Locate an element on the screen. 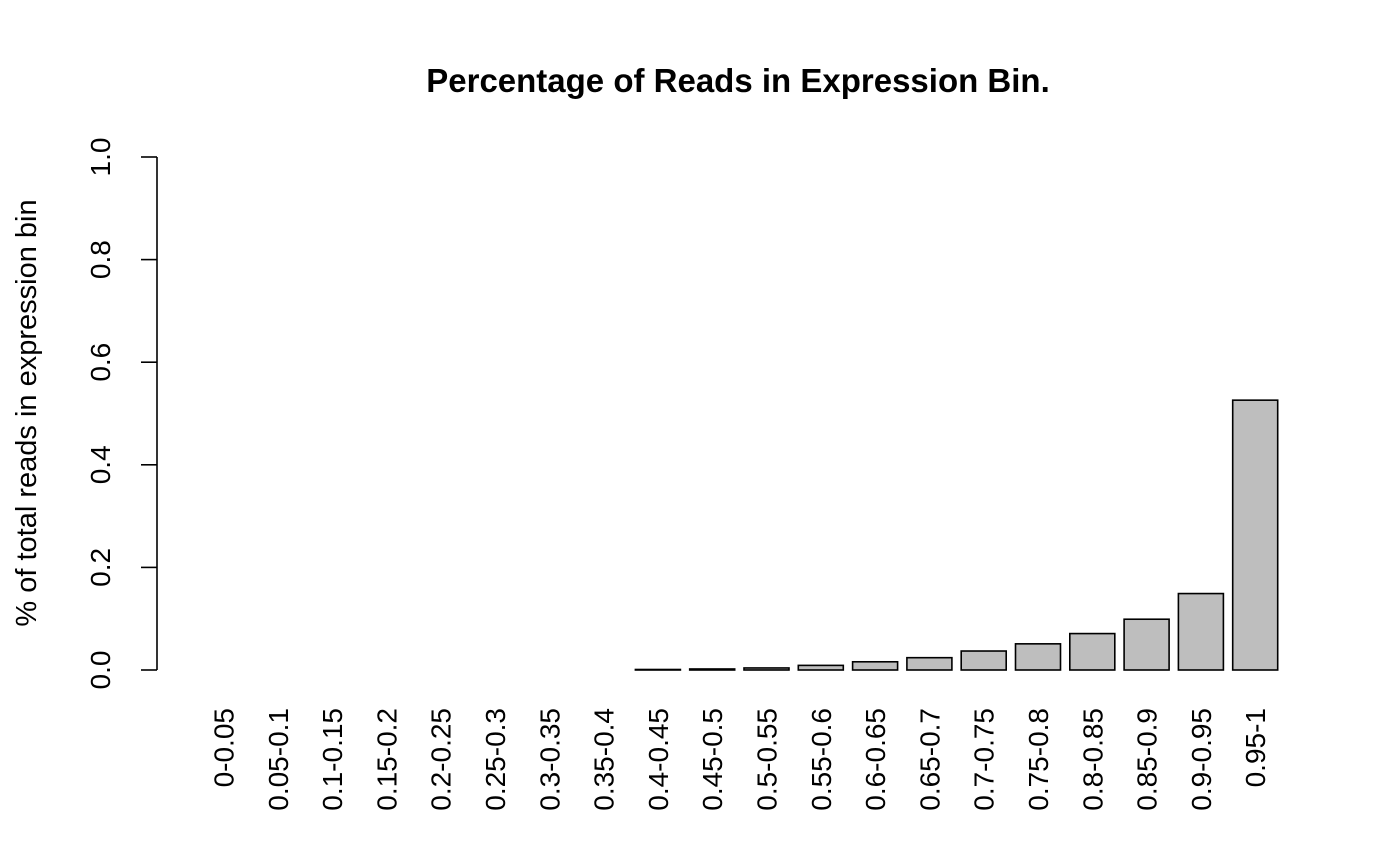 The width and height of the screenshot is (1400, 866). x-tick-label: 0.75-0.8 is located at coordinates (1038, 759).